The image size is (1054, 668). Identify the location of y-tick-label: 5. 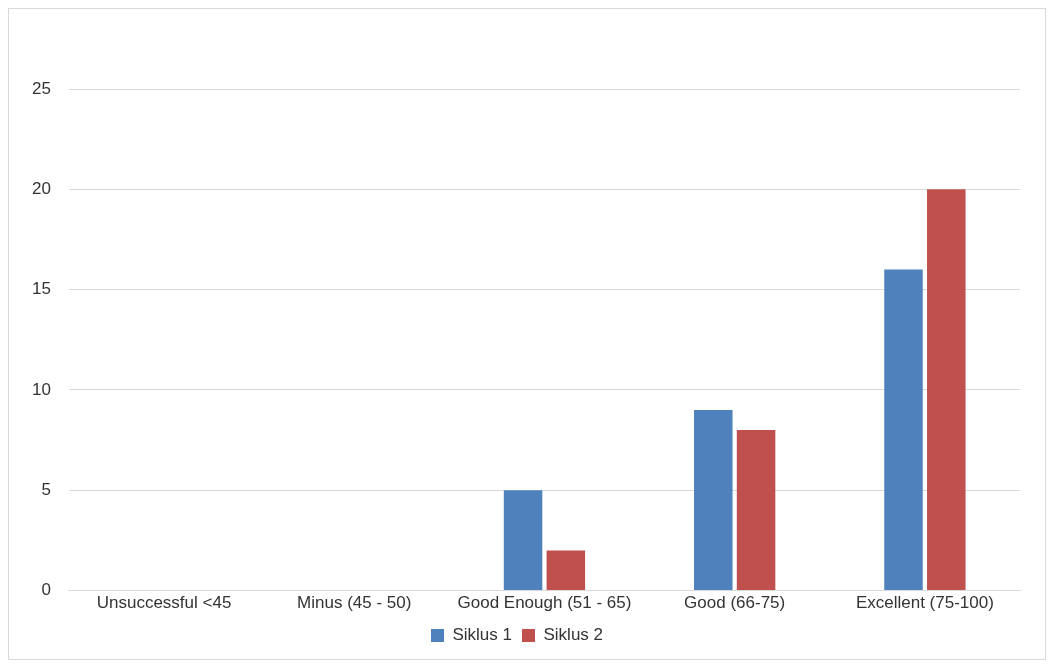
(46, 489).